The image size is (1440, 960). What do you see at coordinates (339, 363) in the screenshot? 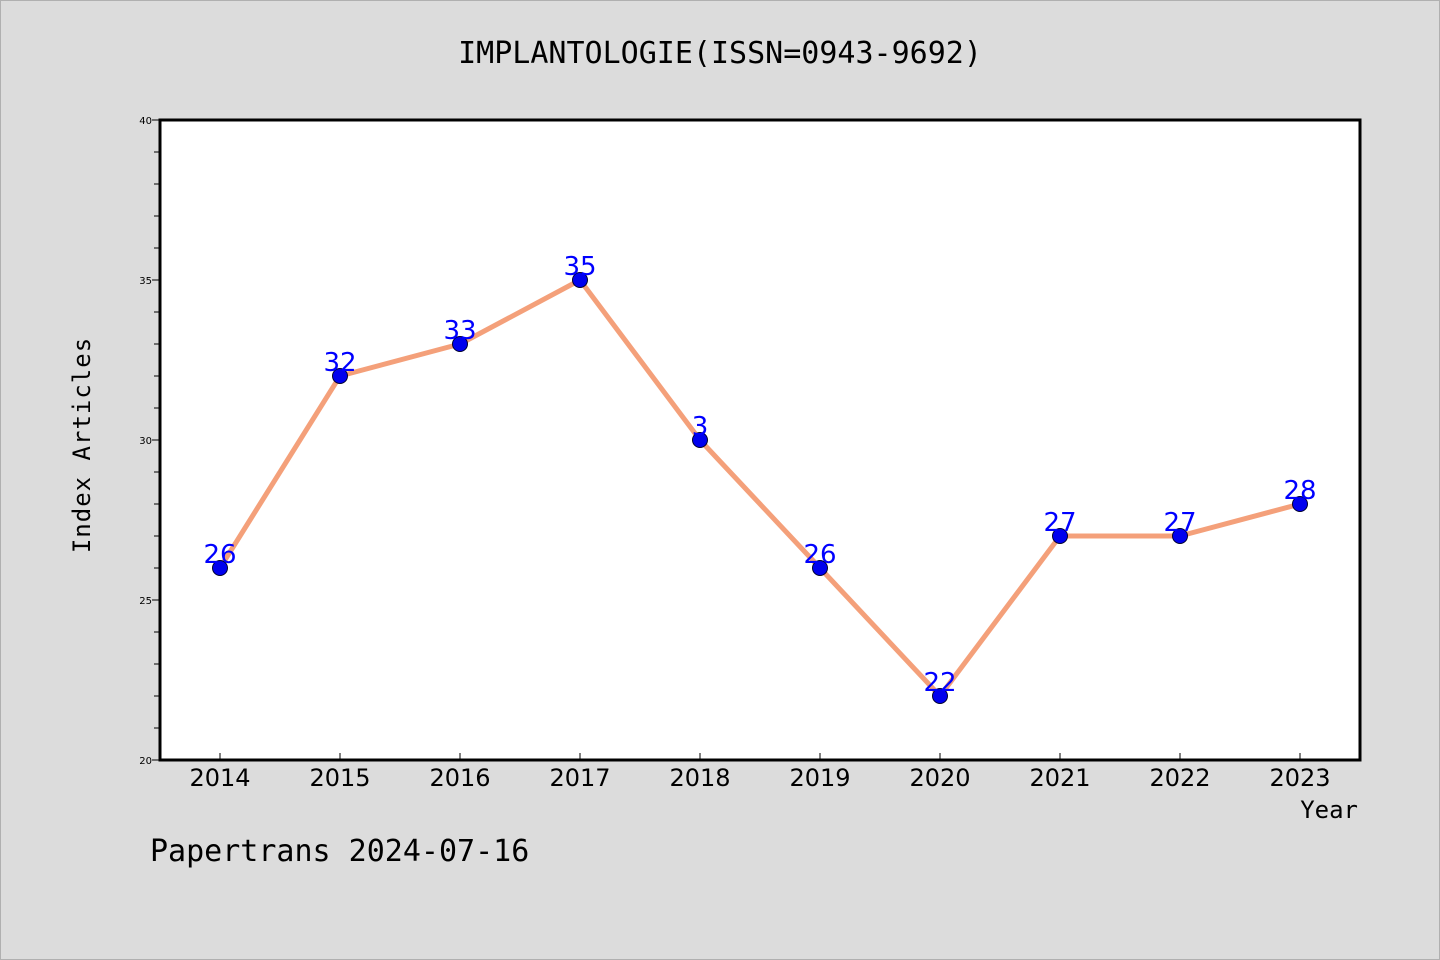
I see `data-label: 32` at bounding box center [339, 363].